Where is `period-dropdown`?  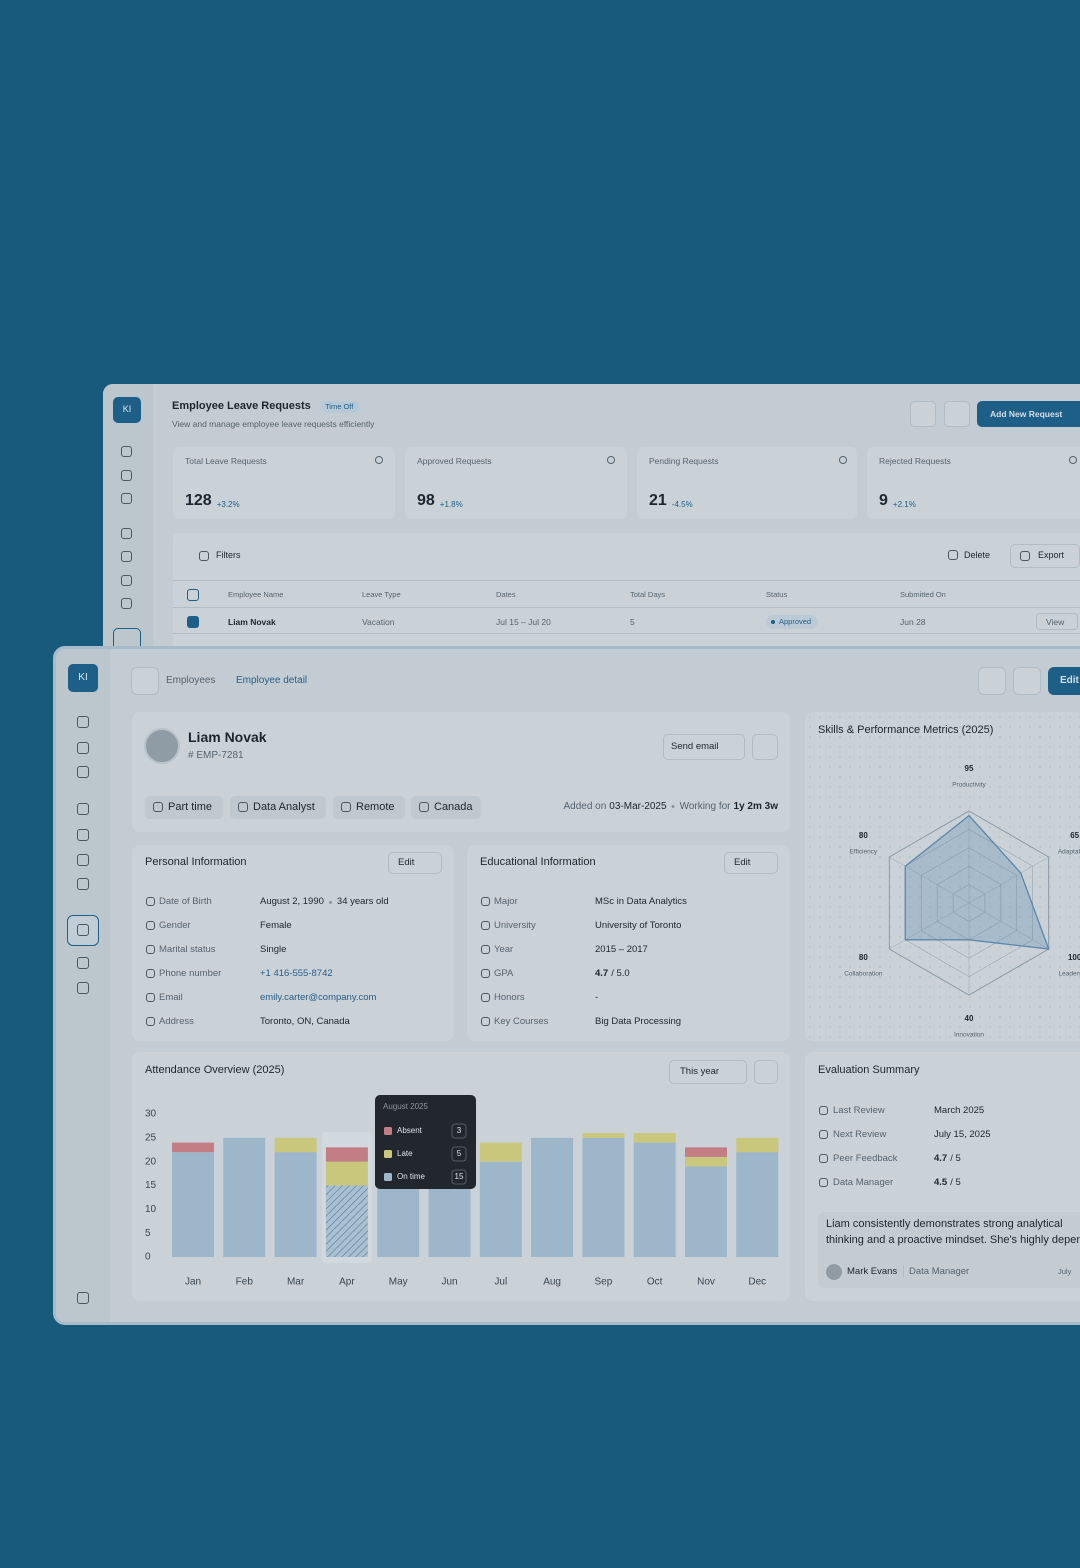
period-dropdown is located at coordinates (708, 1072).